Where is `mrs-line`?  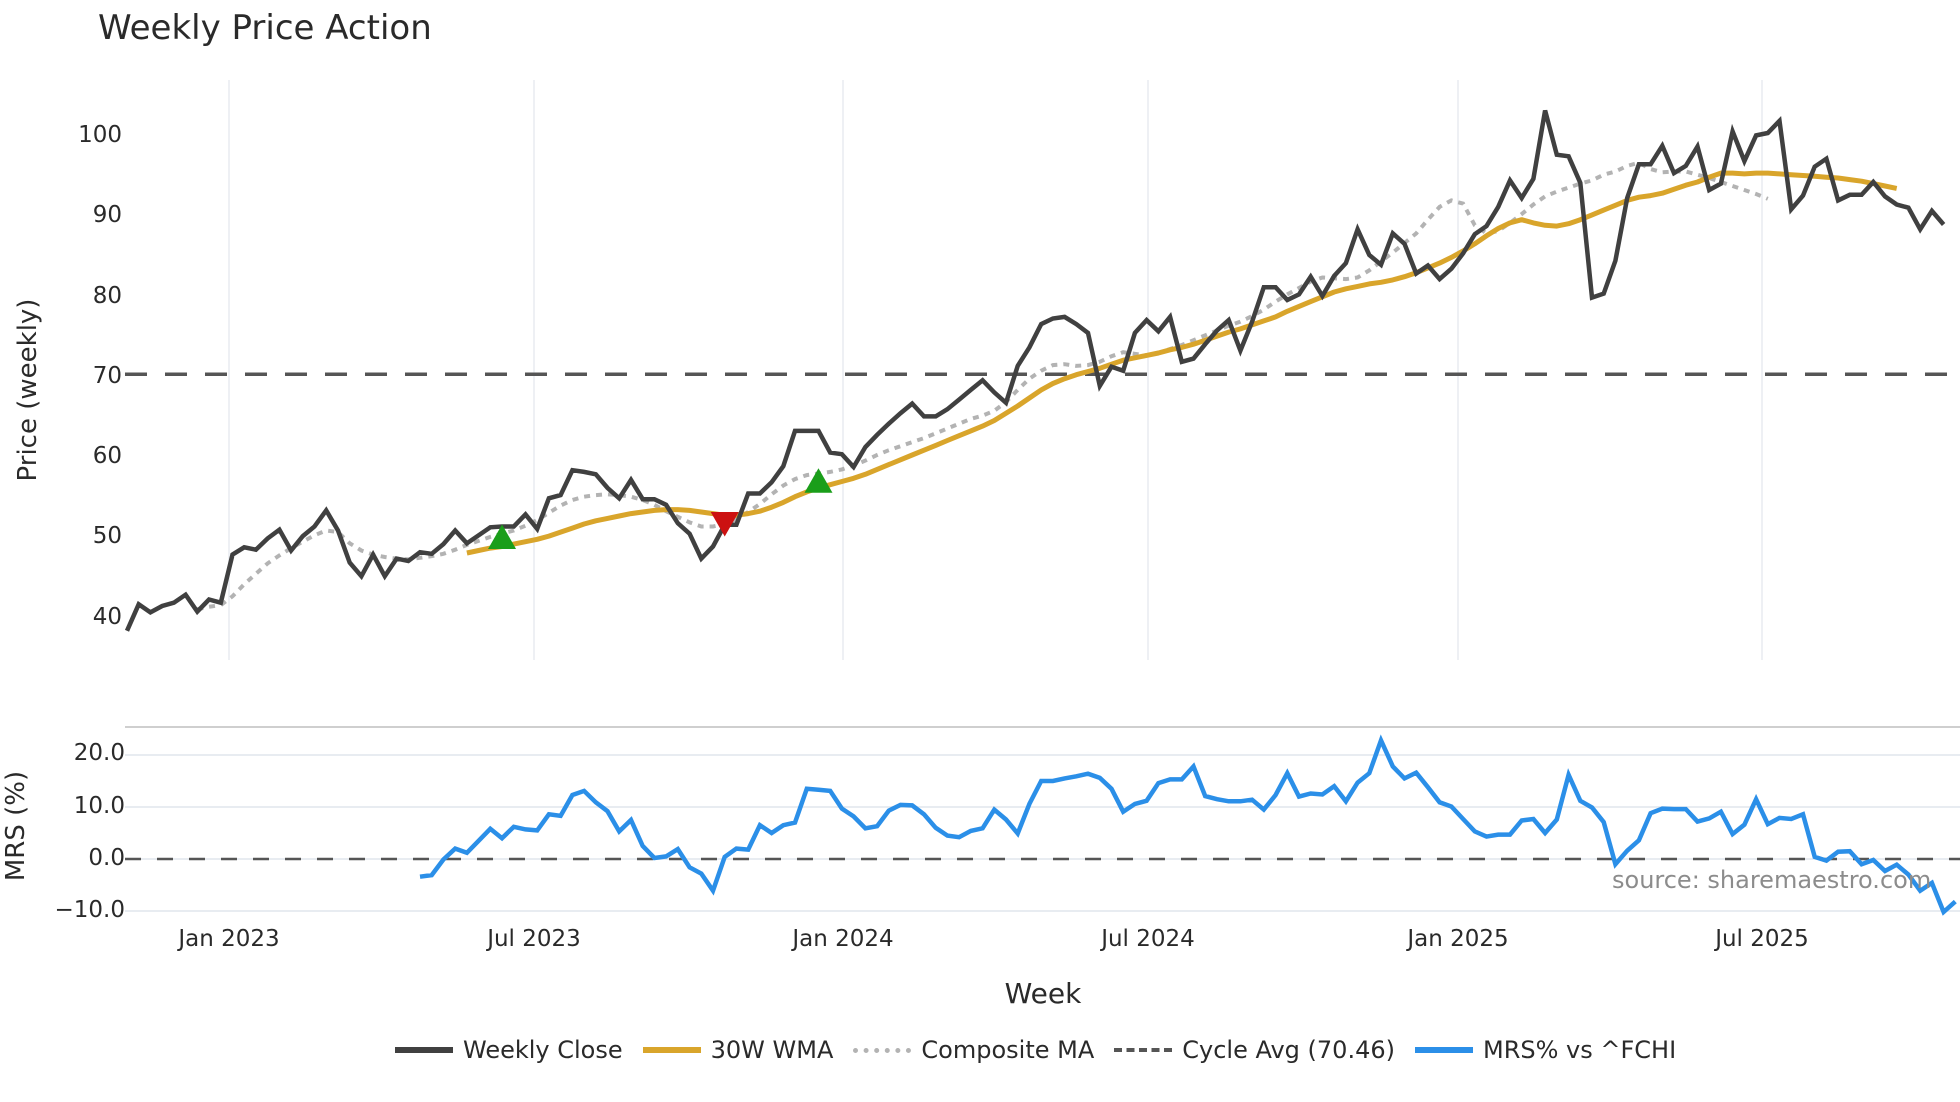
mrs-line is located at coordinates (1188, 825).